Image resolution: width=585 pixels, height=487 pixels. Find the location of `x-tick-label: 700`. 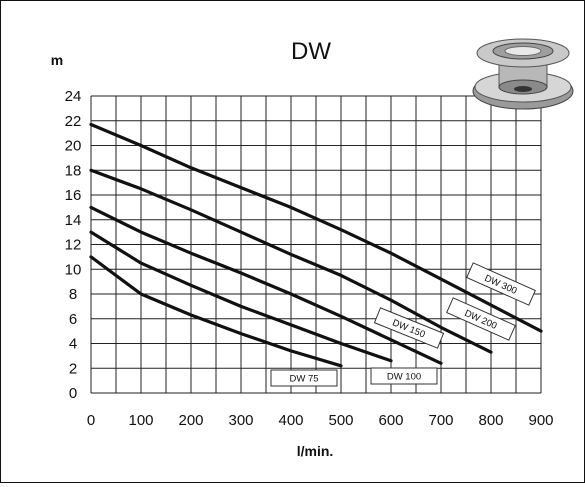

x-tick-label: 700 is located at coordinates (440, 420).